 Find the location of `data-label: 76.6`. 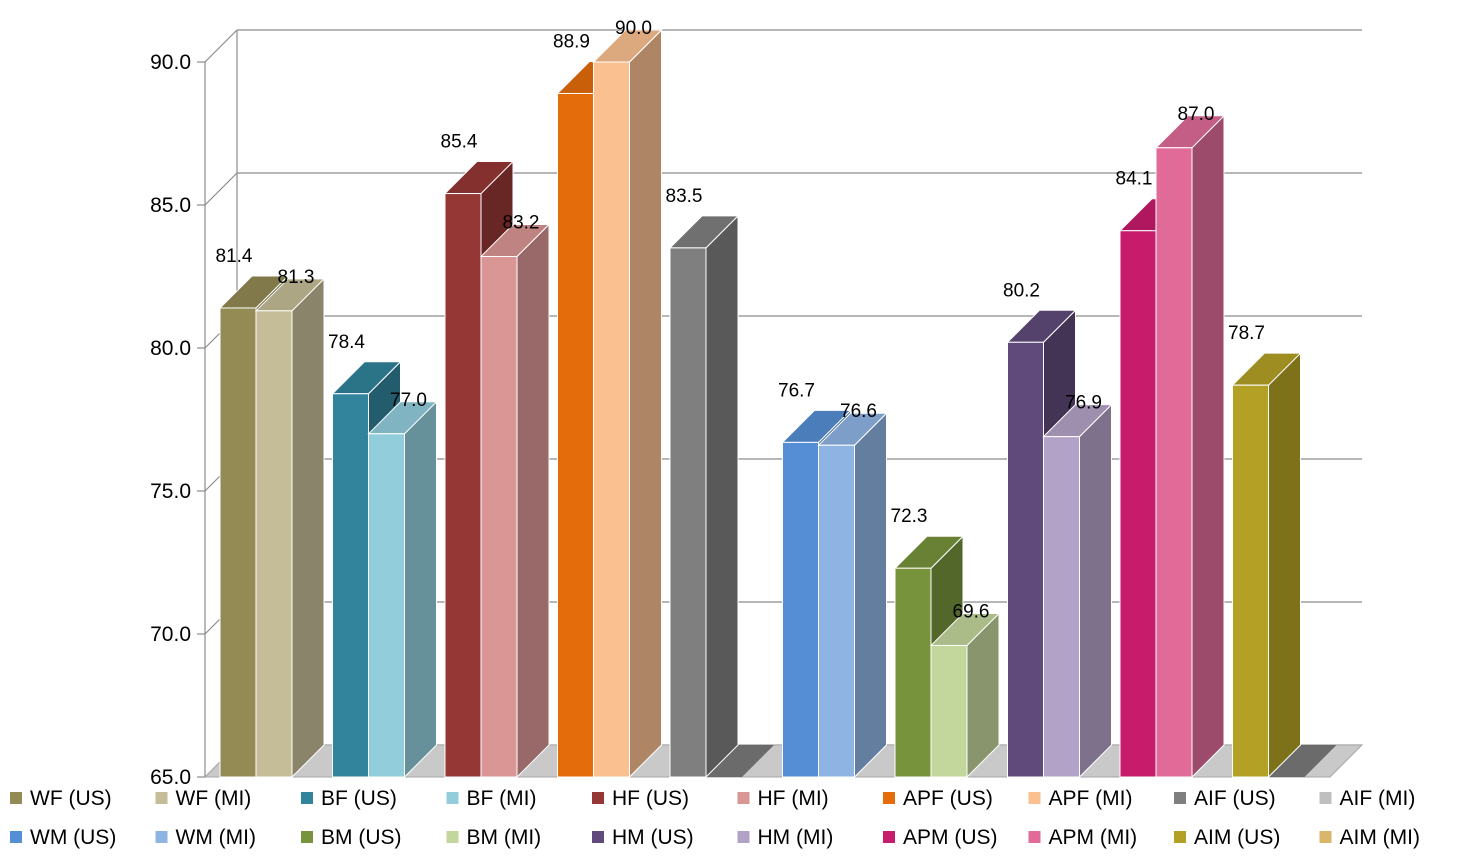

data-label: 76.6 is located at coordinates (858, 411).